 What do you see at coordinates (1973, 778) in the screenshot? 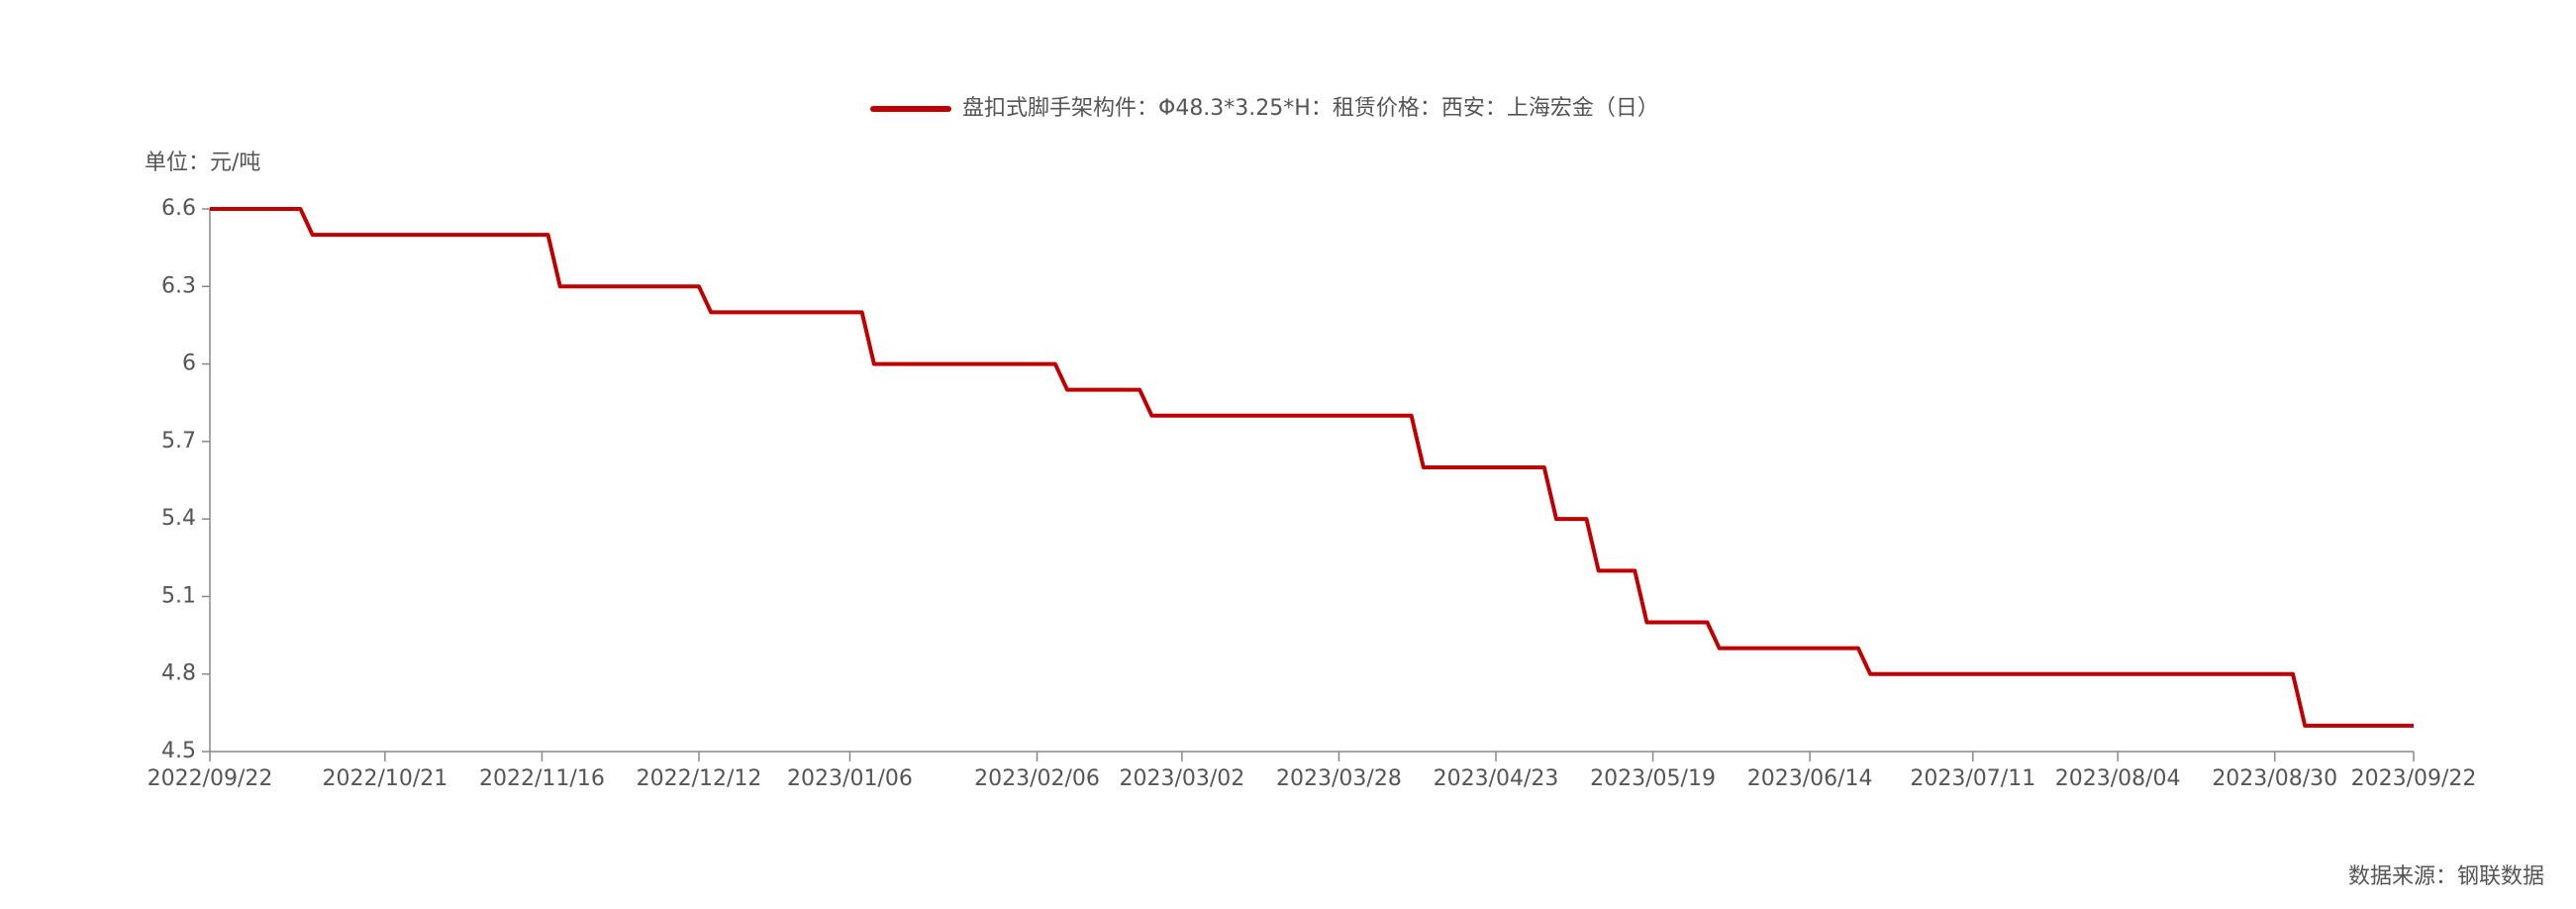
I see `x-tick-label: 2023/07/11` at bounding box center [1973, 778].